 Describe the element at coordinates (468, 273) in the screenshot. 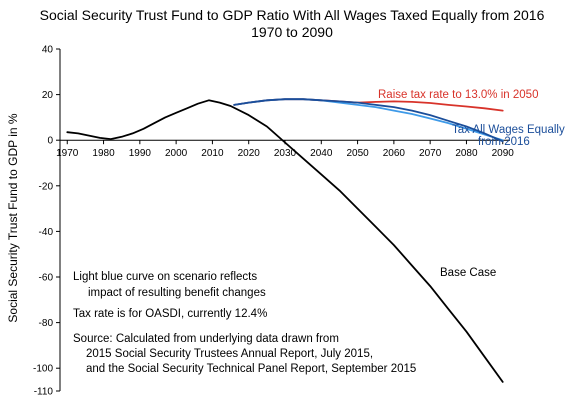

I see `base-case-series-label: Base Case` at that location.